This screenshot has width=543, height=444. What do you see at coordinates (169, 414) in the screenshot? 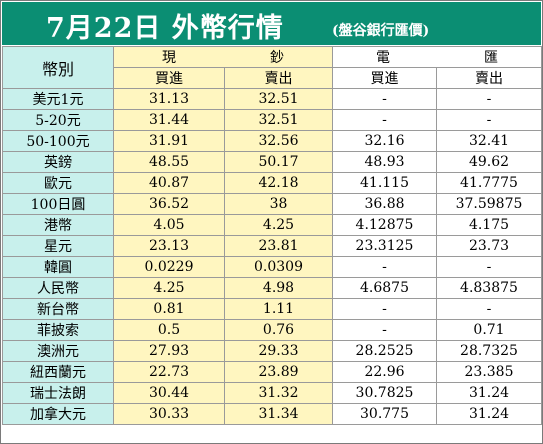
I see `cash-buy-cell: 30.33` at bounding box center [169, 414].